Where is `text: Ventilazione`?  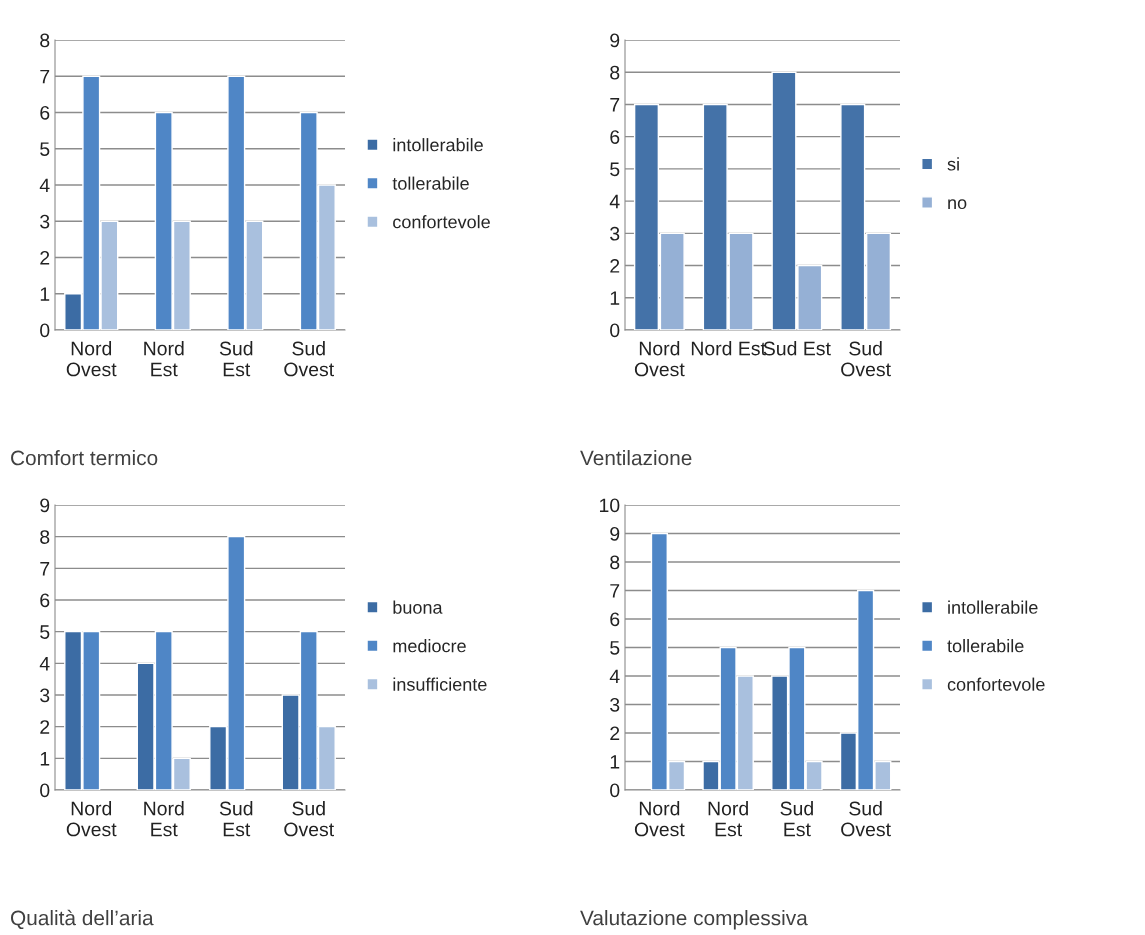
text: Ventilazione is located at coordinates (636, 458).